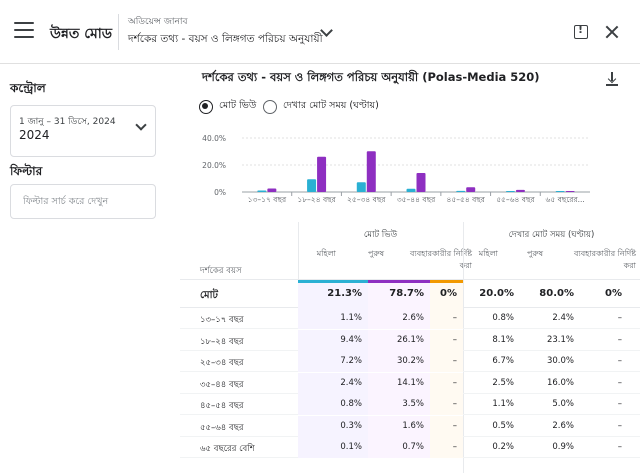  I want to click on col-unspecified-views: ব্যবহারকারীর নির্দিষ্ট করা, so click(440, 259).